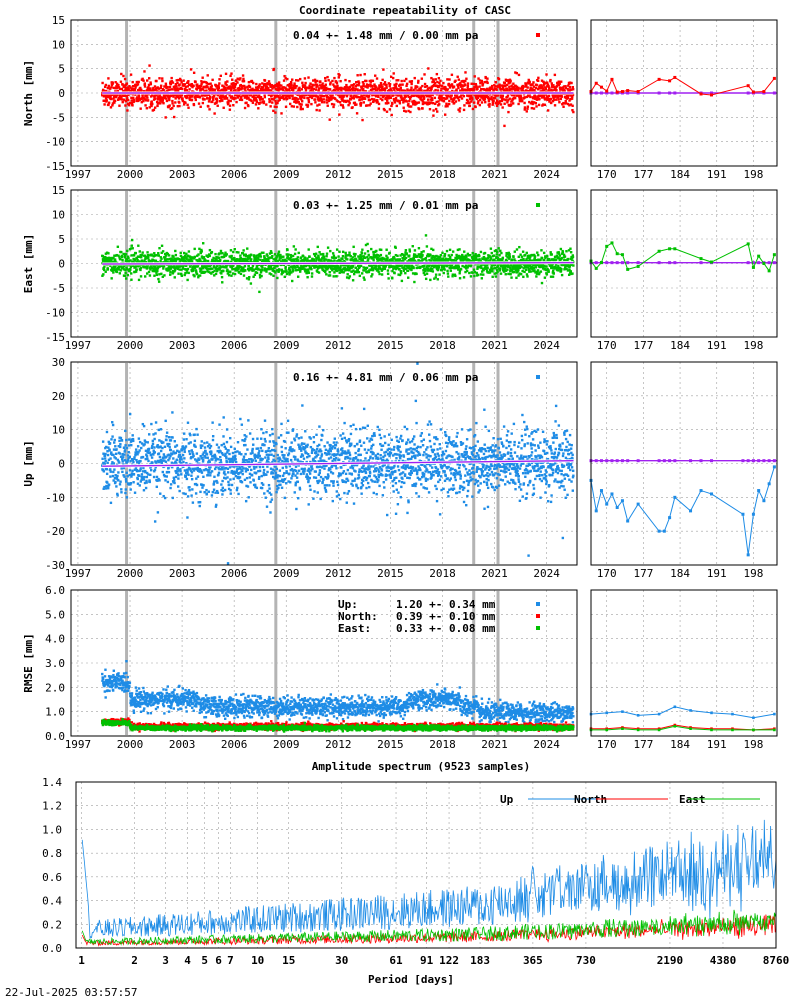  I want to click on north-recent-trend-marker, so click(659, 93).